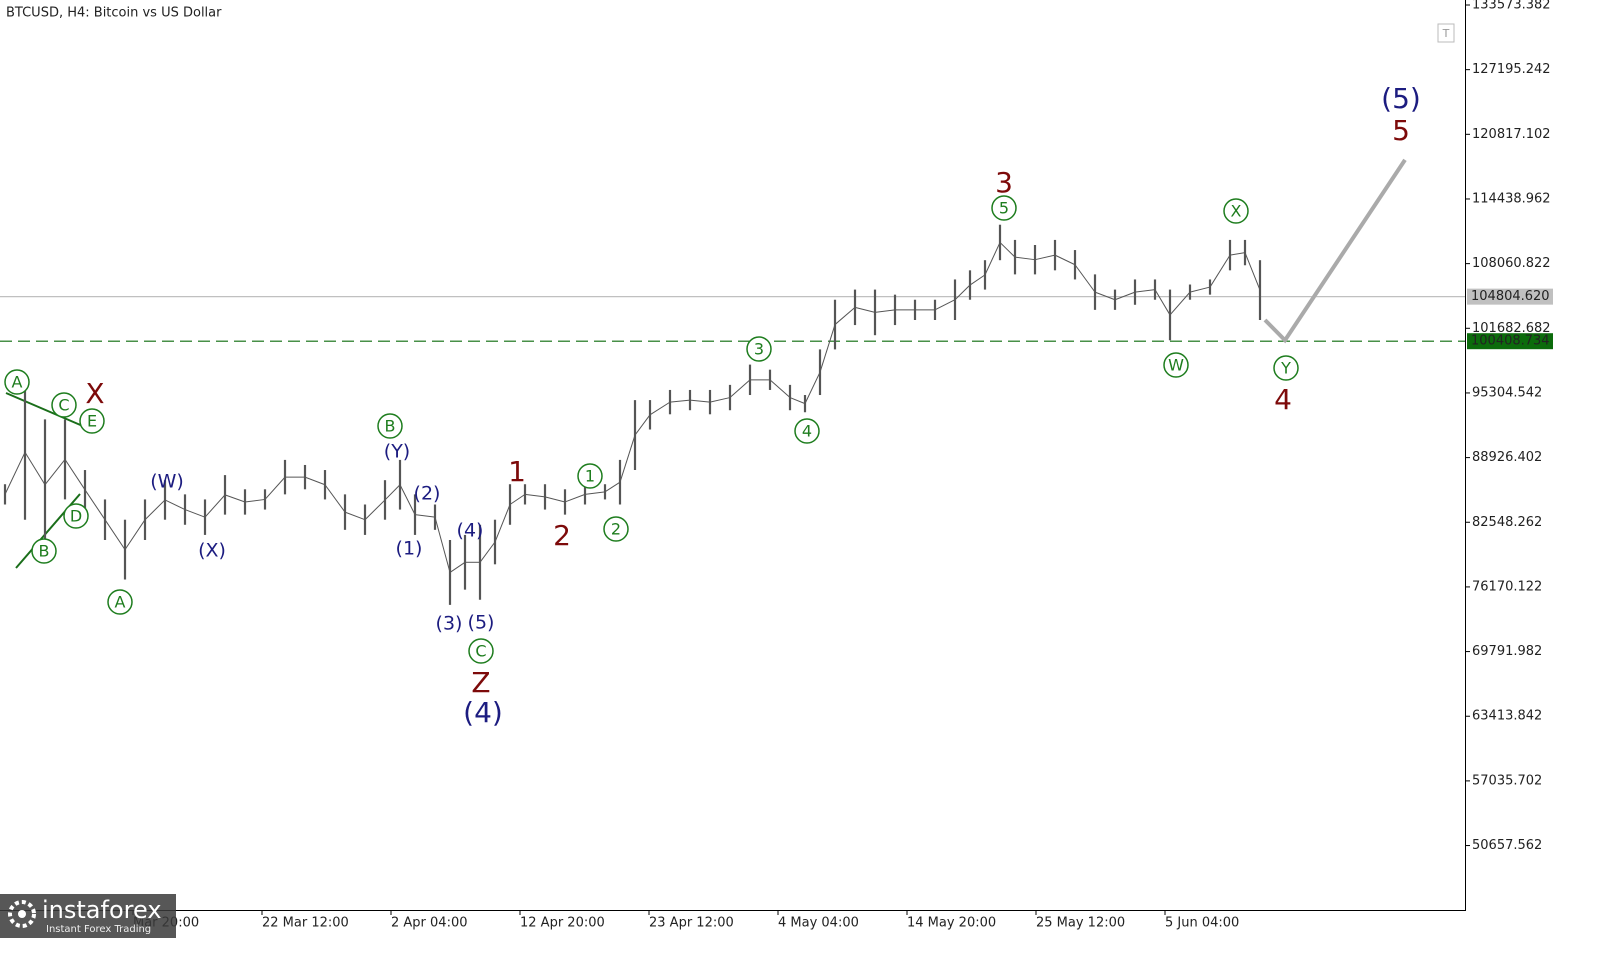  What do you see at coordinates (470, 531) in the screenshot?
I see `wave-label: (4)` at bounding box center [470, 531].